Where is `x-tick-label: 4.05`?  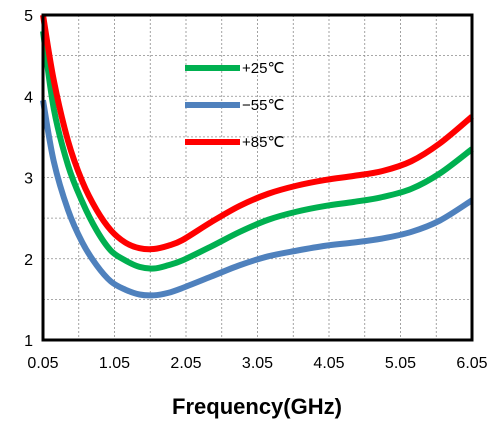
x-tick-label: 4.05 is located at coordinates (328, 363).